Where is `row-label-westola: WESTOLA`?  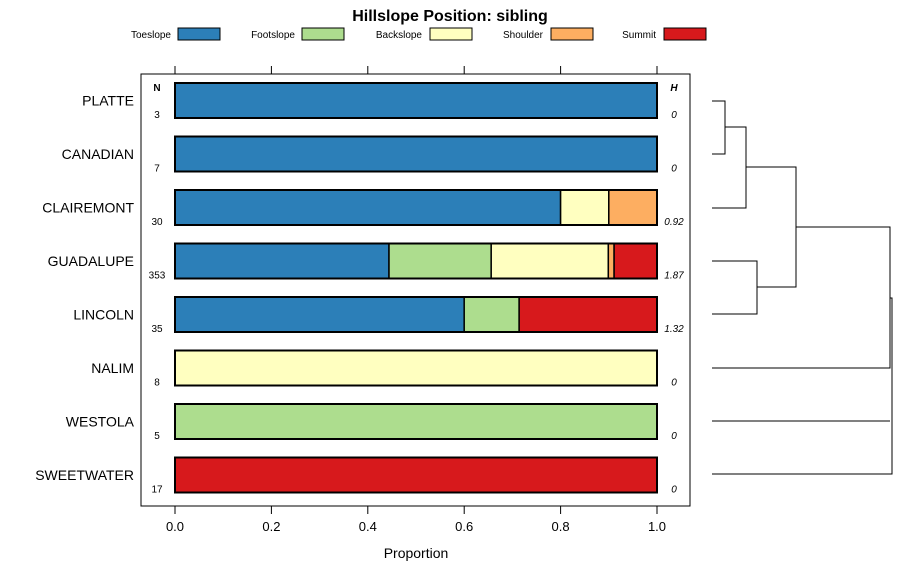
row-label-westola: WESTOLA is located at coordinates (100, 422).